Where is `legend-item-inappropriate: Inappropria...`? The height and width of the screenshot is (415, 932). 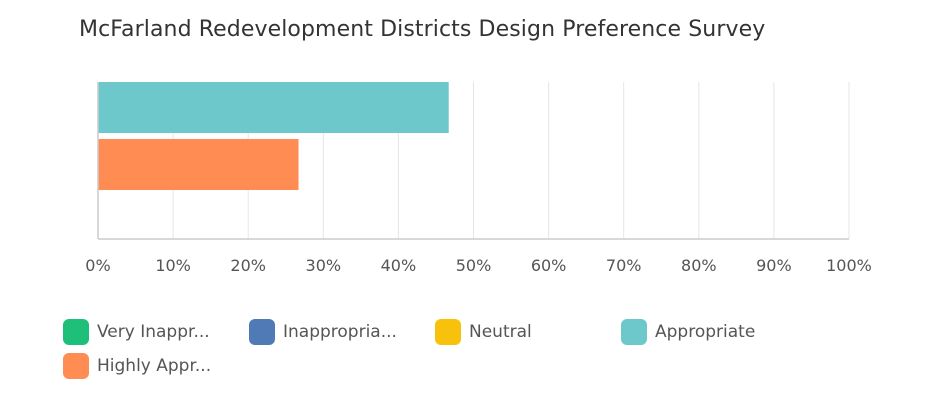 legend-item-inappropriate: Inappropria... is located at coordinates (323, 332).